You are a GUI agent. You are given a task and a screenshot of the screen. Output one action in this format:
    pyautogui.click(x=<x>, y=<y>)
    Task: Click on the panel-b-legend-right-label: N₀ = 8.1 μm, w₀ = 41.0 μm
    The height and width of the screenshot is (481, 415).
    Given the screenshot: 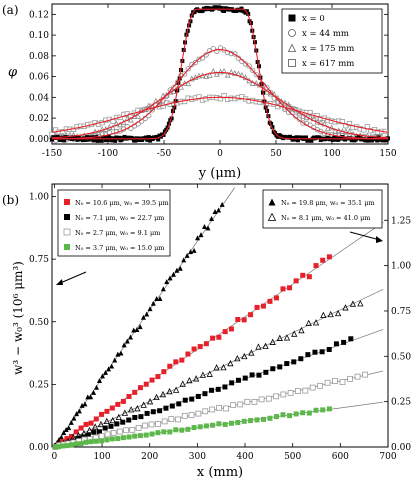 What is the action you would take?
    pyautogui.click(x=325, y=218)
    